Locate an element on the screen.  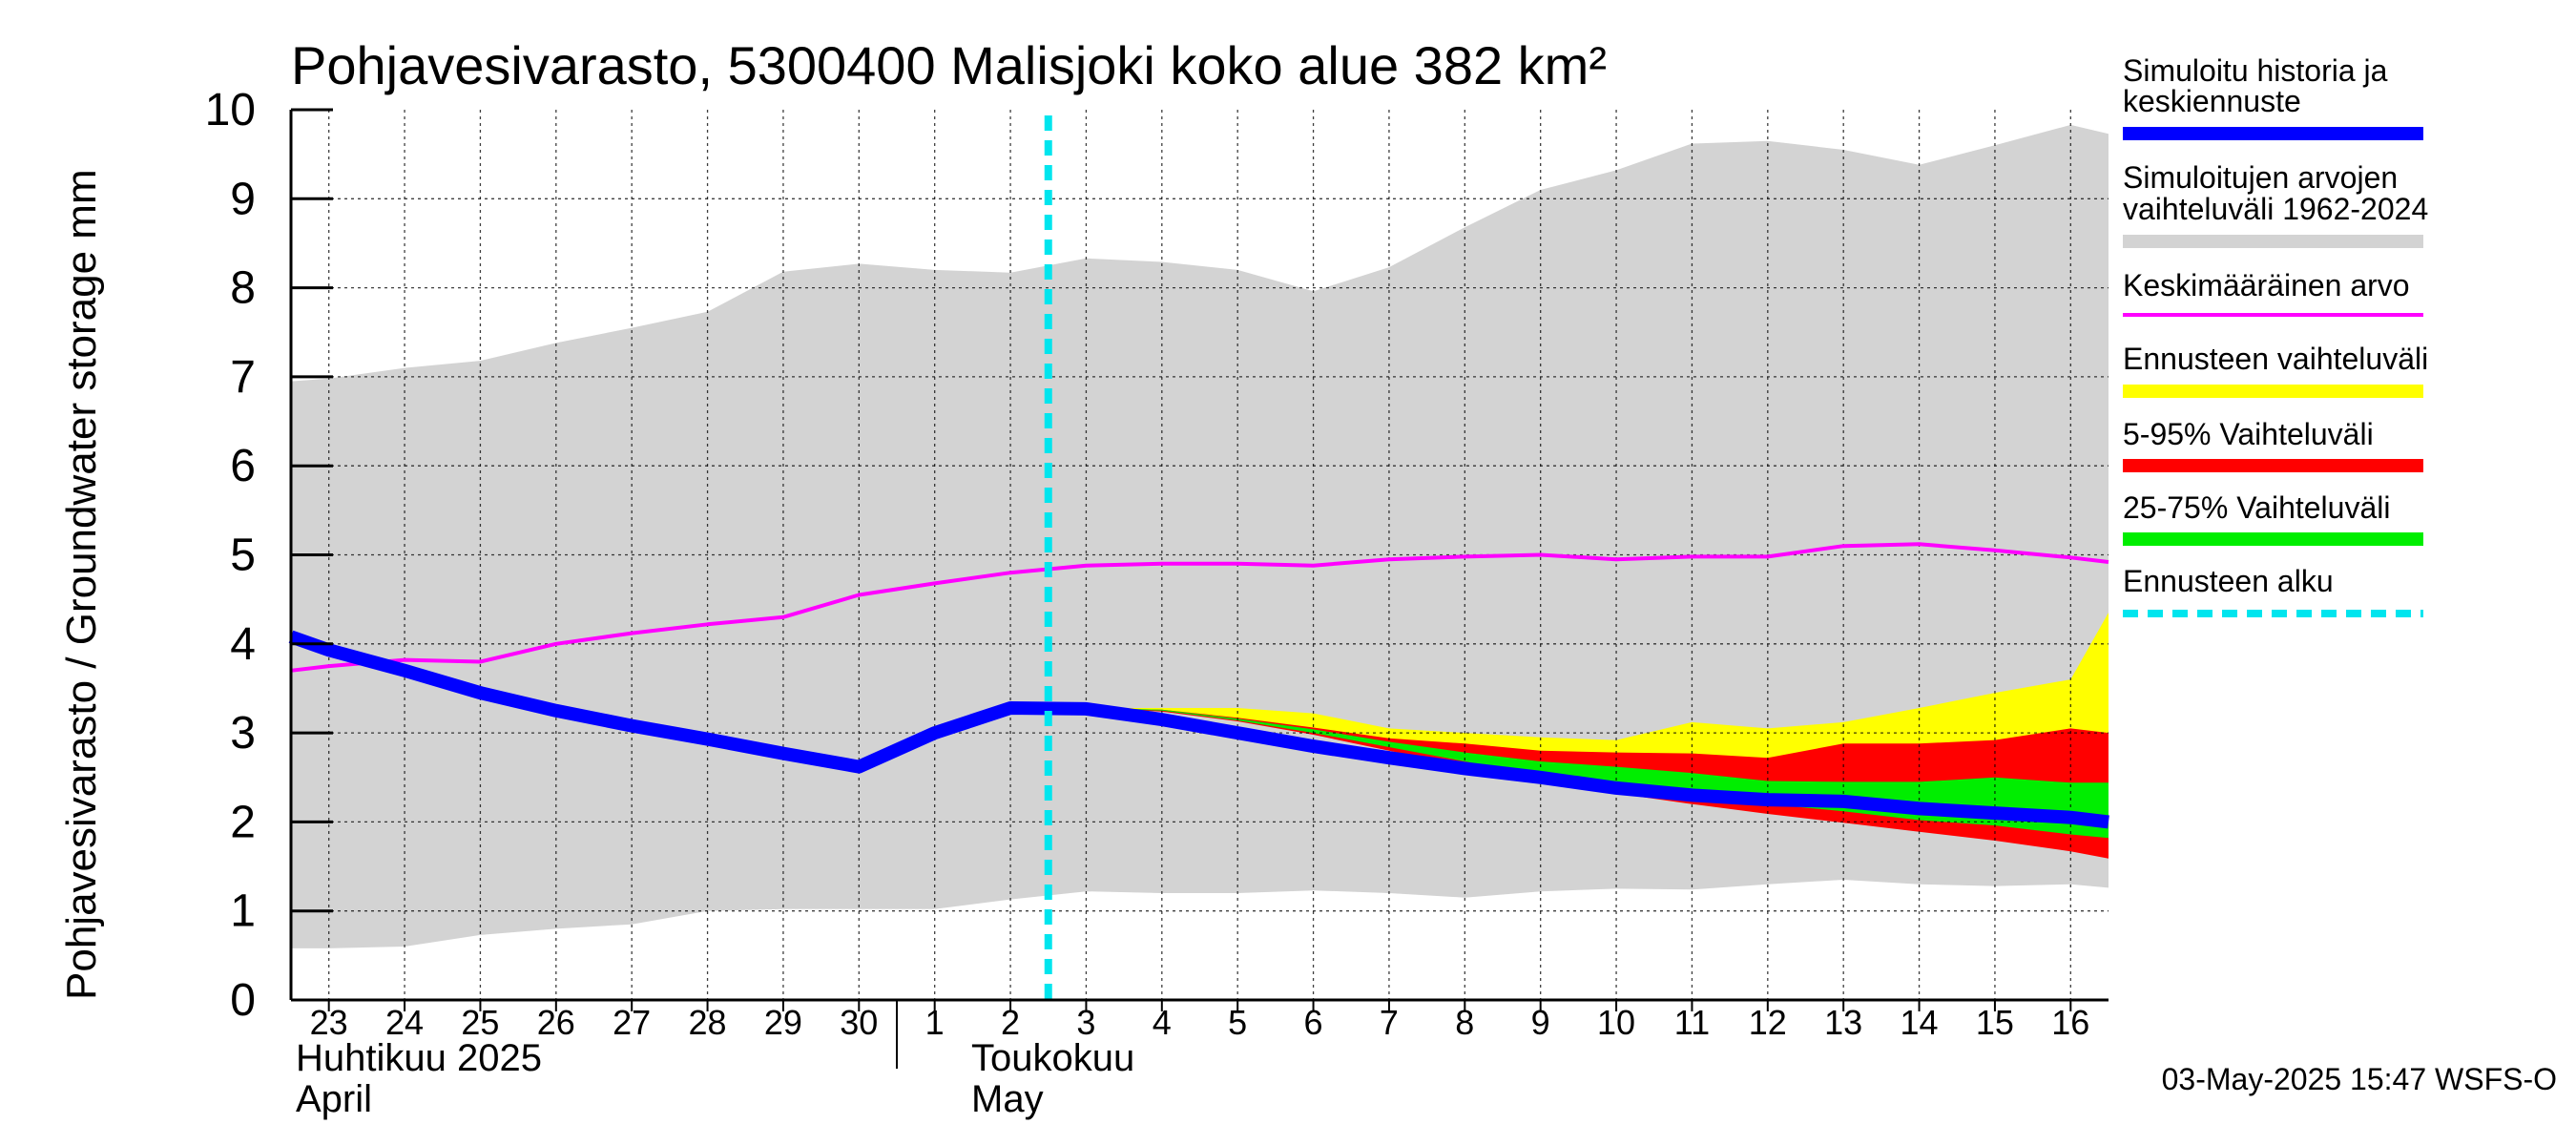
legend-label-line2: keskiennuste is located at coordinates (2212, 101).